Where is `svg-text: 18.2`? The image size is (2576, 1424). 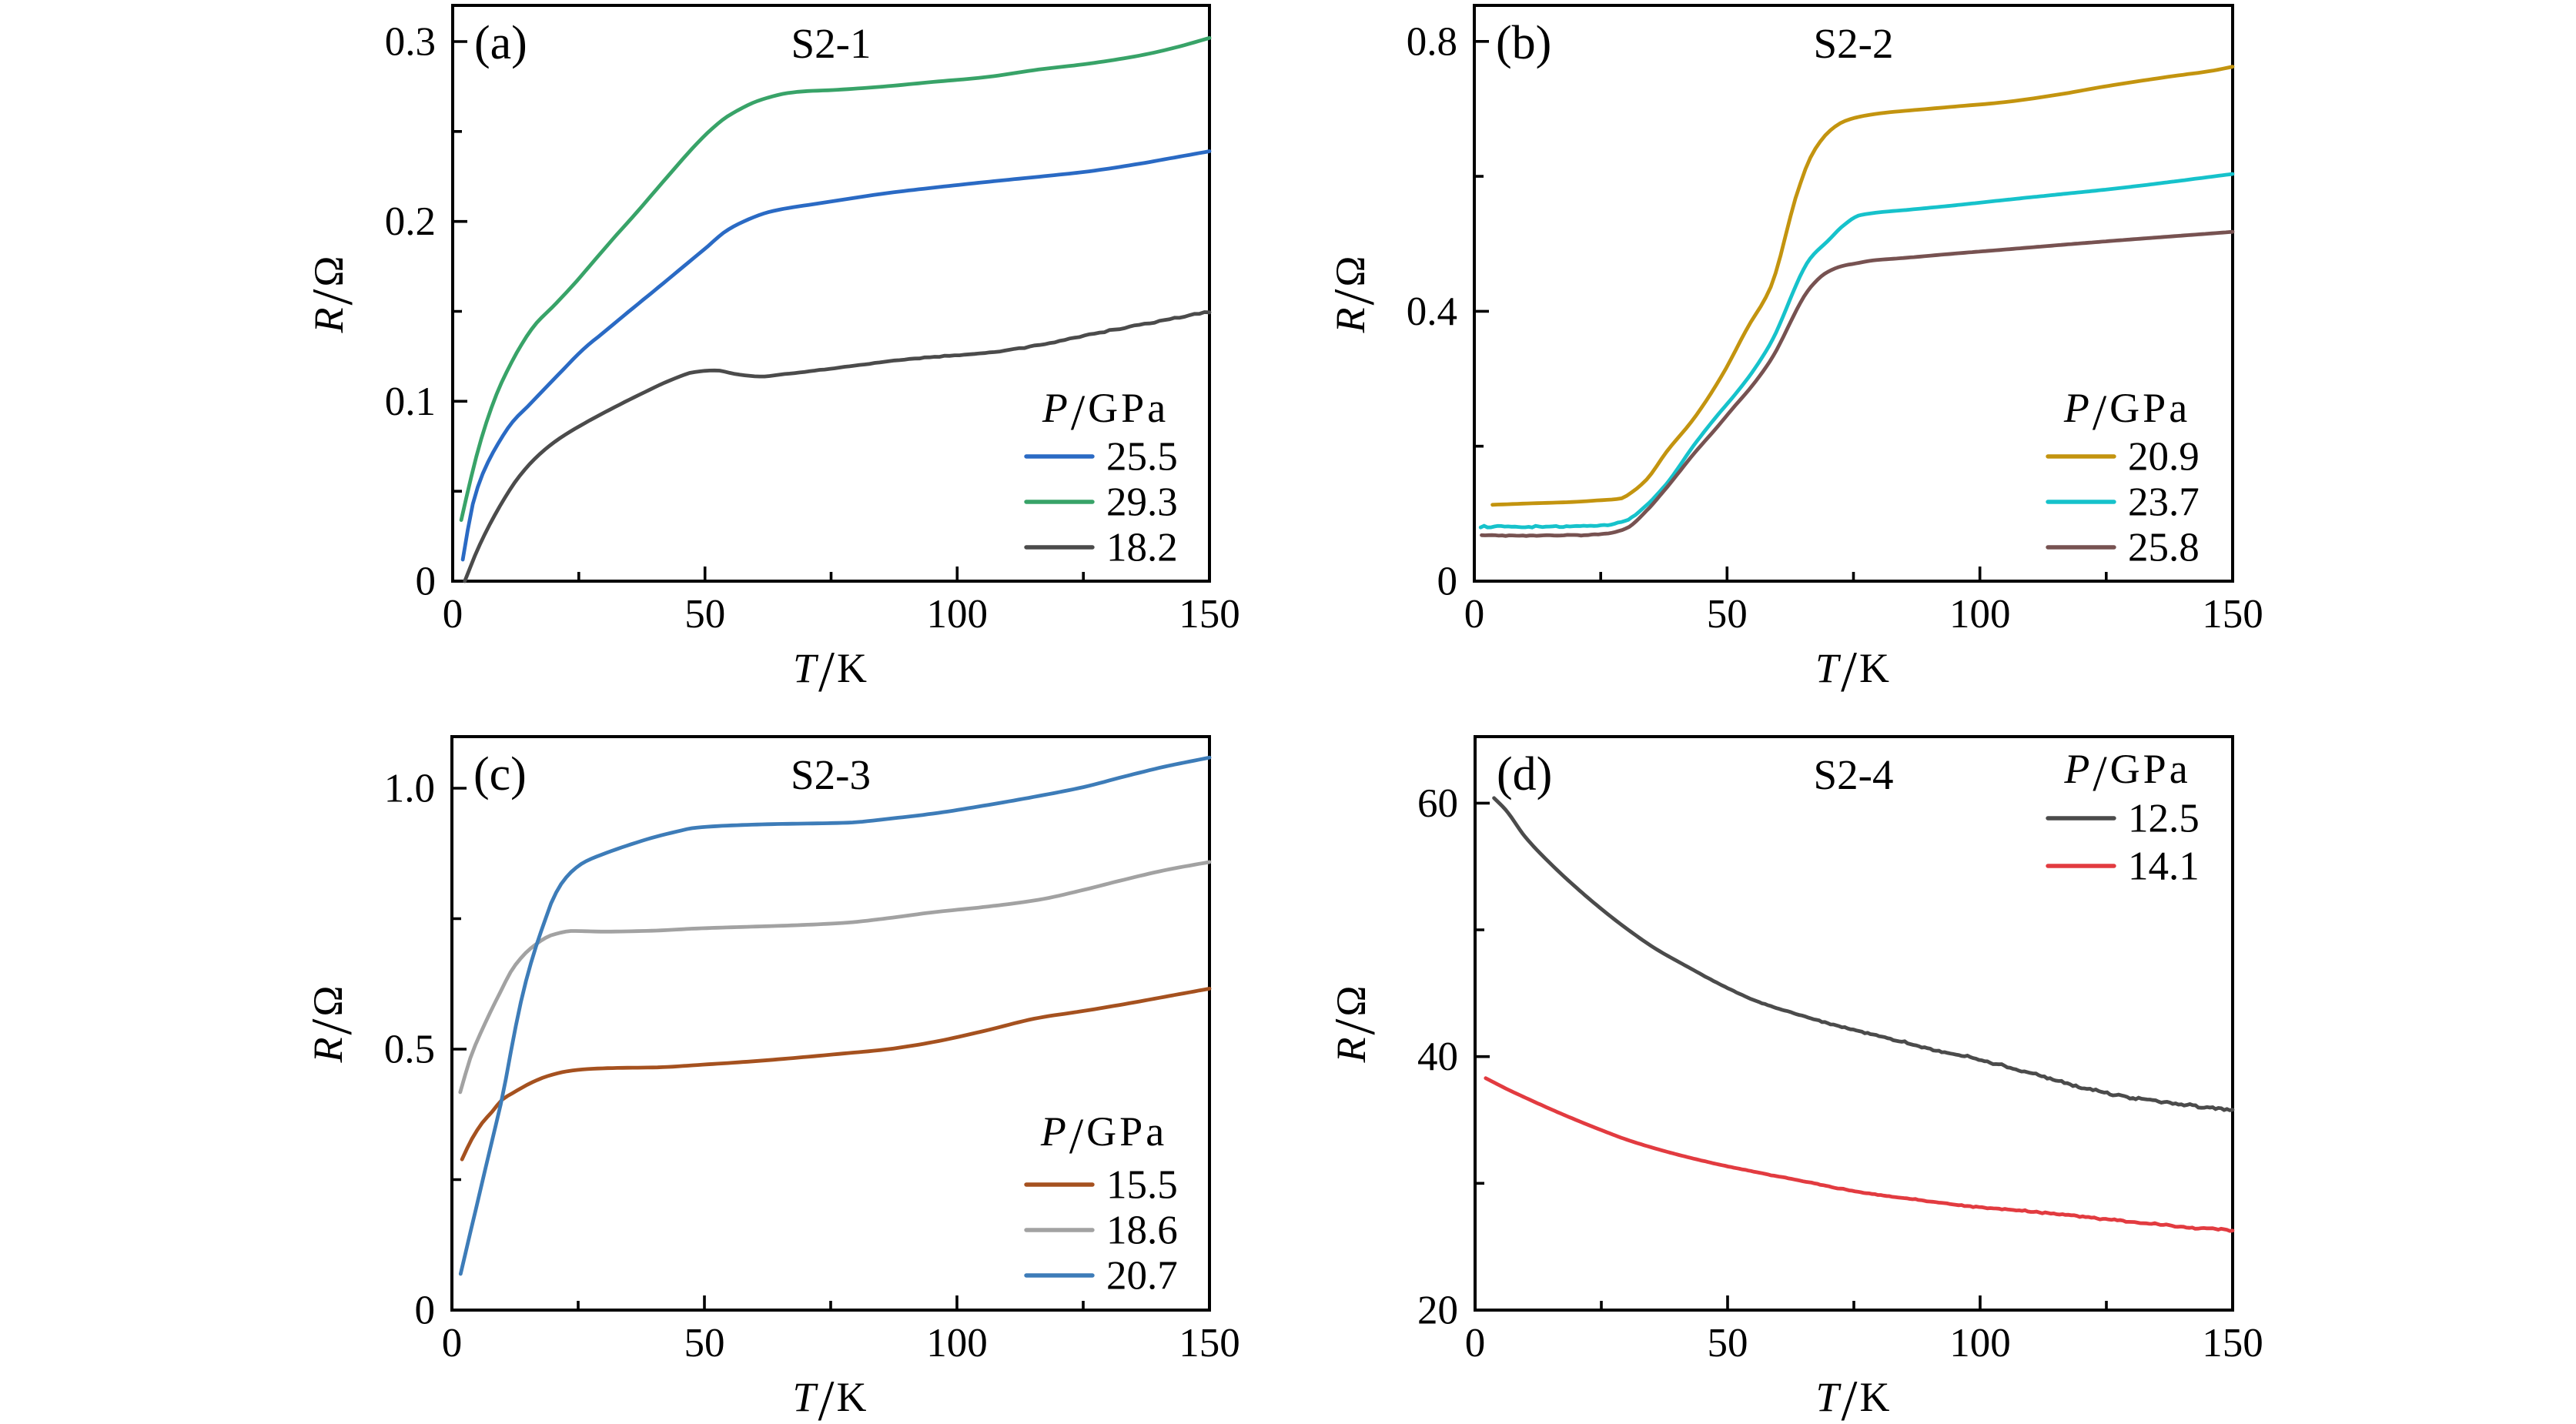 svg-text: 18.2 is located at coordinates (1142, 548).